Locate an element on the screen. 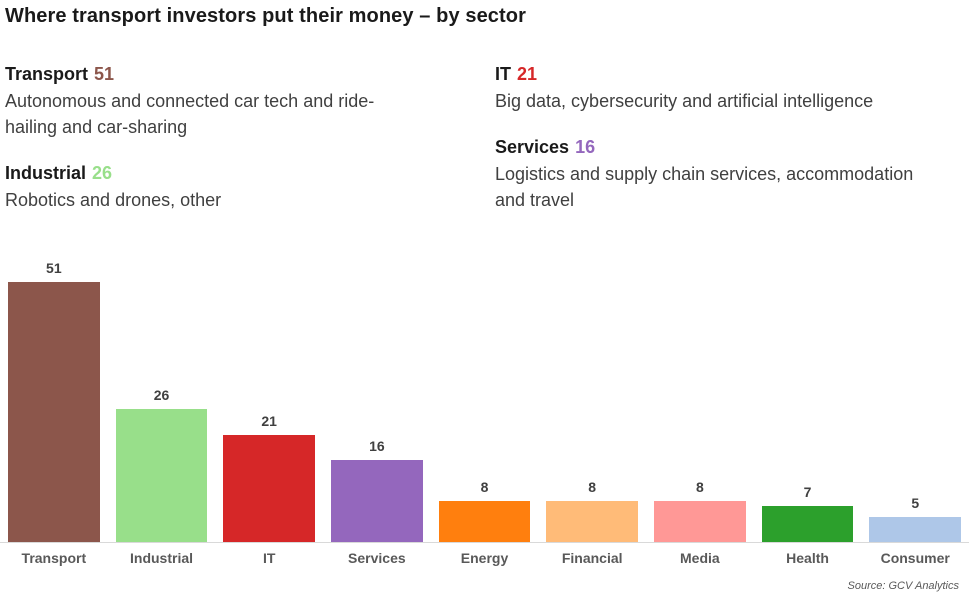  bar-column-energy: 8 is located at coordinates (485, 396).